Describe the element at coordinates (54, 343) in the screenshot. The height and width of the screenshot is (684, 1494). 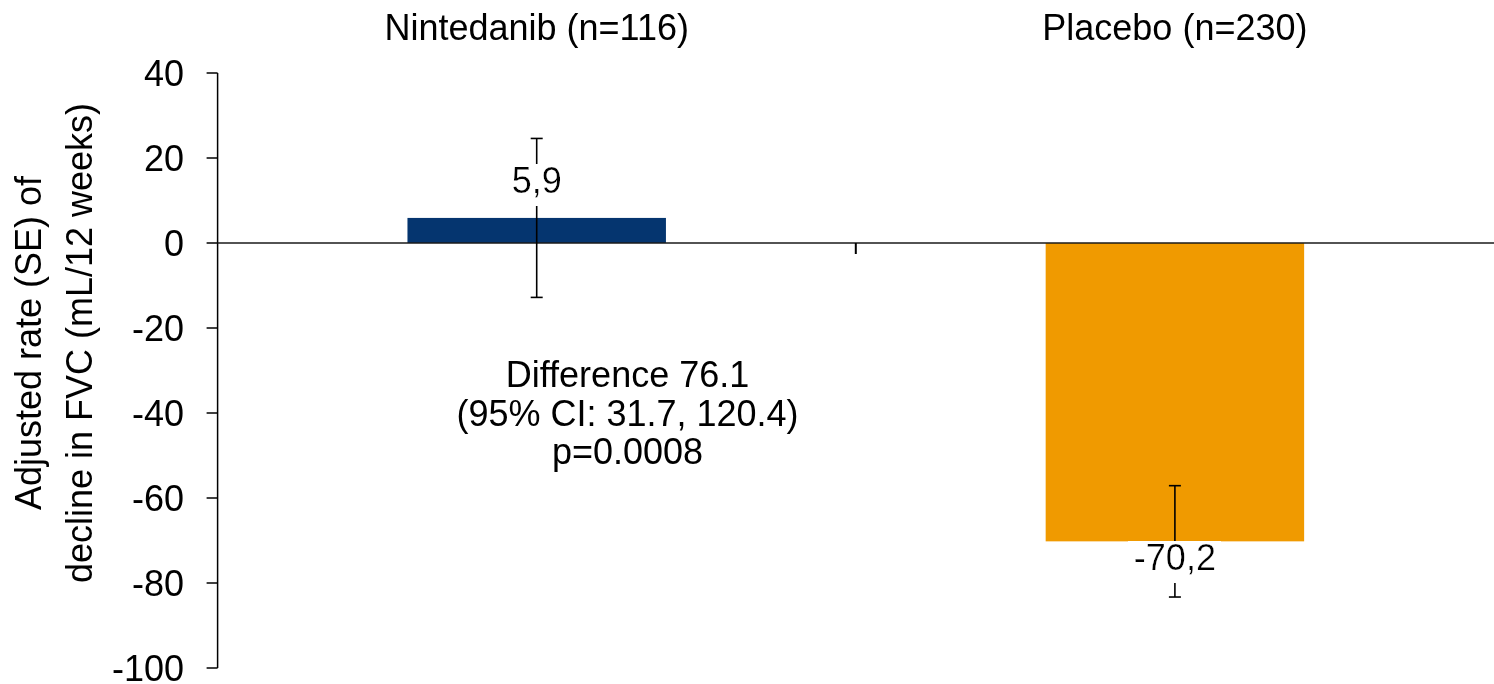
I see `y-axis-title: Adjusted rate (SE) of decline in FVC (mL/12 weeks)` at that location.